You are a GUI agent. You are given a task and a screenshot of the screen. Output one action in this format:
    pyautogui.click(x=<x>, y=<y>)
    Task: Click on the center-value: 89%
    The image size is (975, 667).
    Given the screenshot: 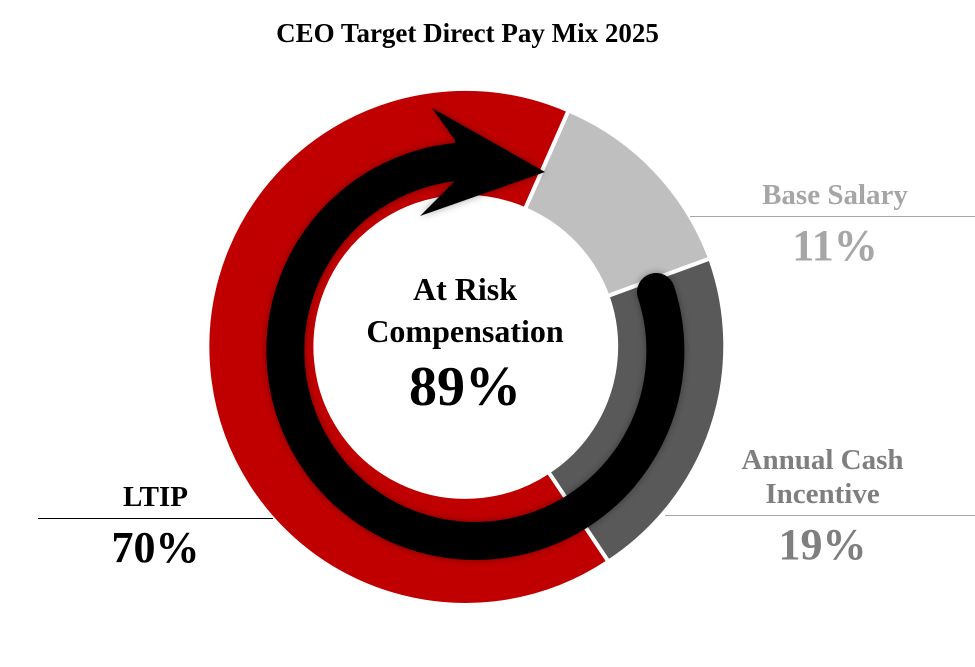 What is the action you would take?
    pyautogui.click(x=465, y=387)
    